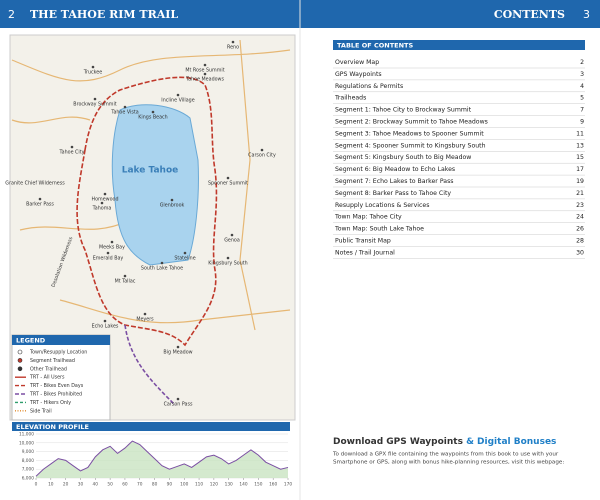 Image resolution: width=600 pixels, height=500 pixels. What do you see at coordinates (382, 205) in the screenshot?
I see `toc-entry: Resupply Locations & Services` at bounding box center [382, 205].